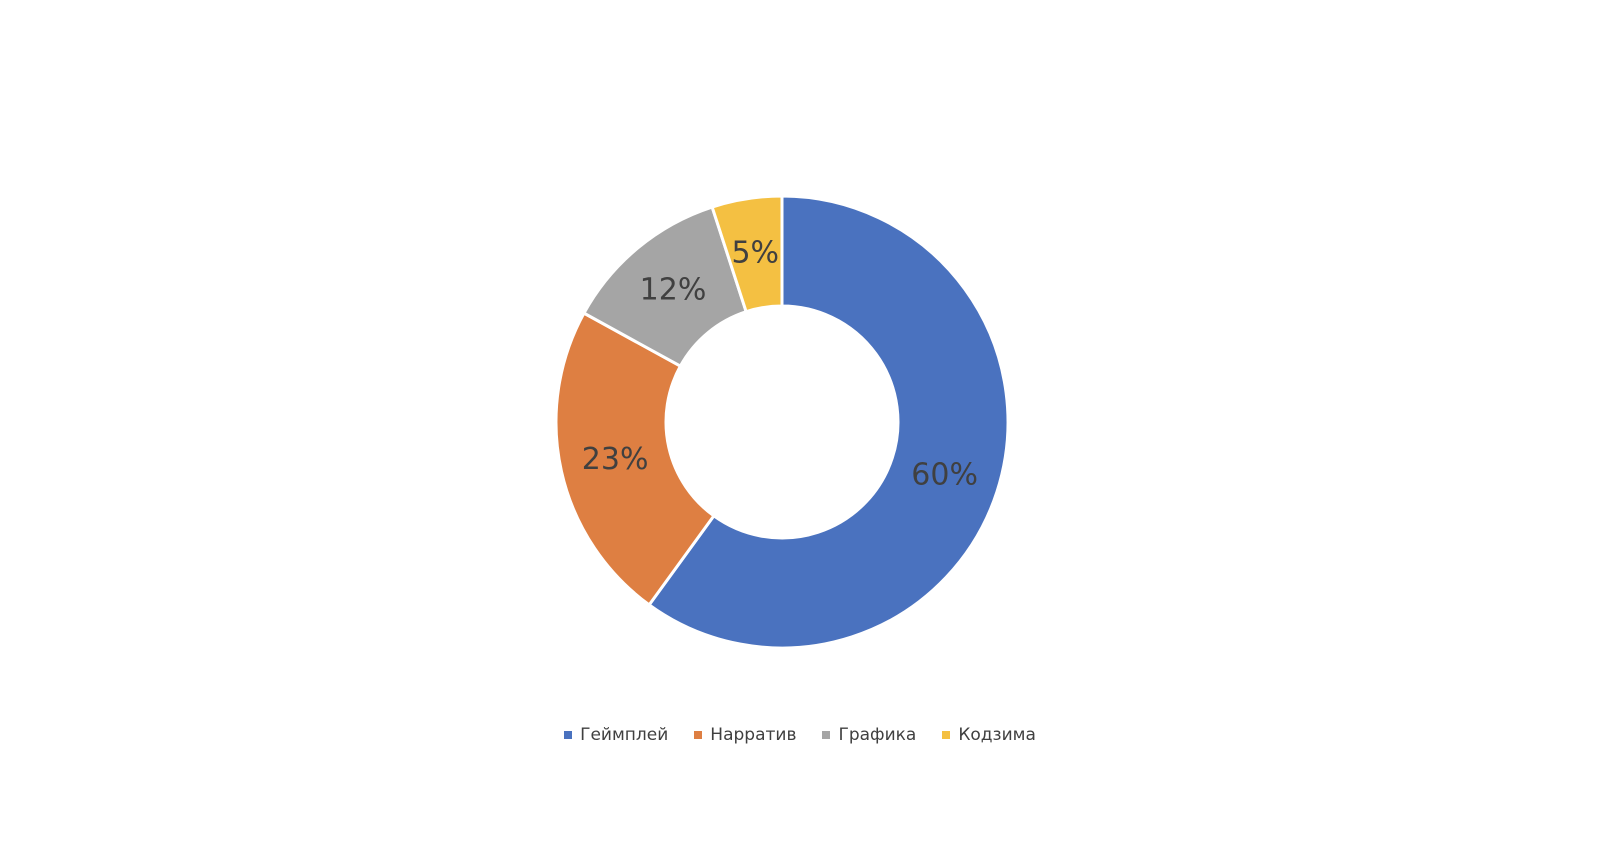  What do you see at coordinates (877, 735) in the screenshot?
I see `legend-label-graphics: Графика` at bounding box center [877, 735].